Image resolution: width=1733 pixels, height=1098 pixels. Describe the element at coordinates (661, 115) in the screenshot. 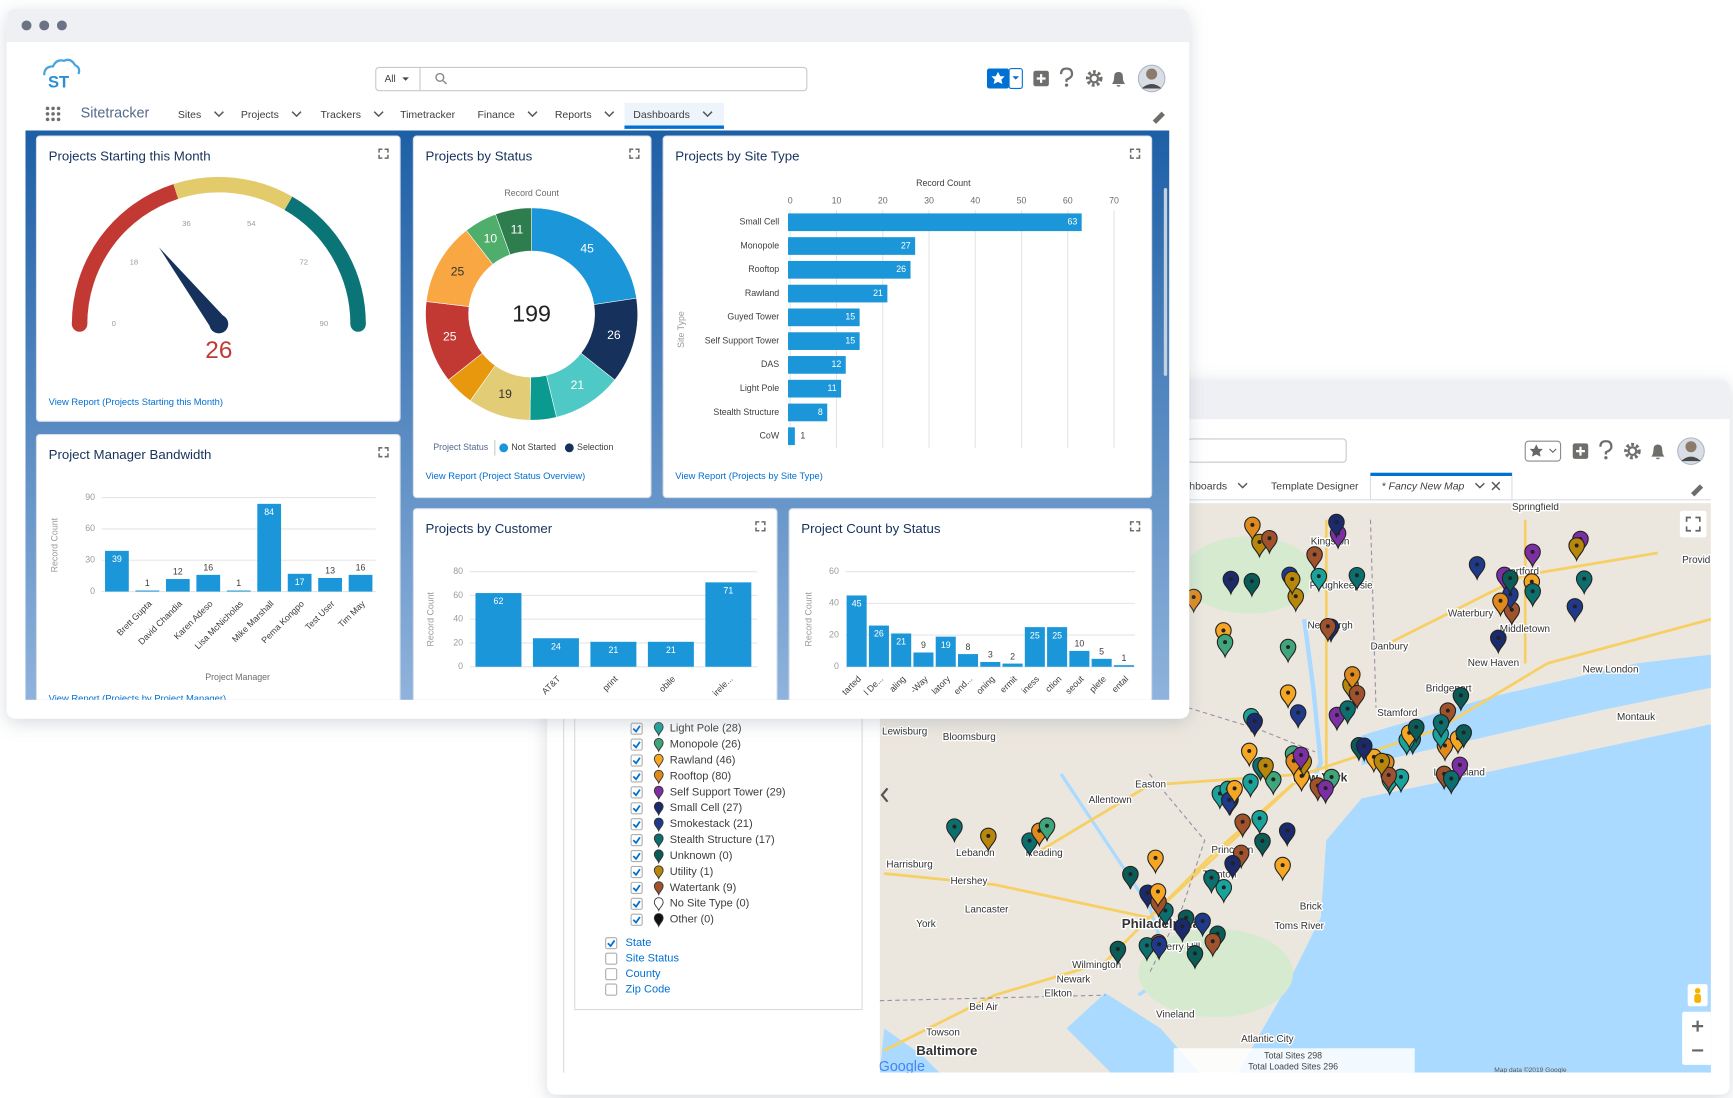

I see `nav-item: Dashboards` at that location.